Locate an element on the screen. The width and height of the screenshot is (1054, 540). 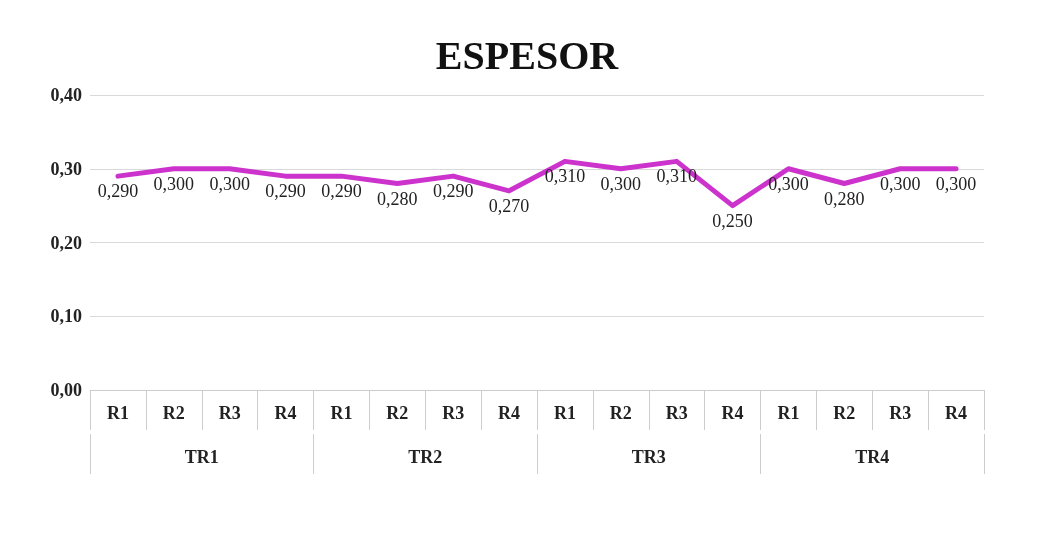
y-tick-label: 0,10 is located at coordinates (66, 316).